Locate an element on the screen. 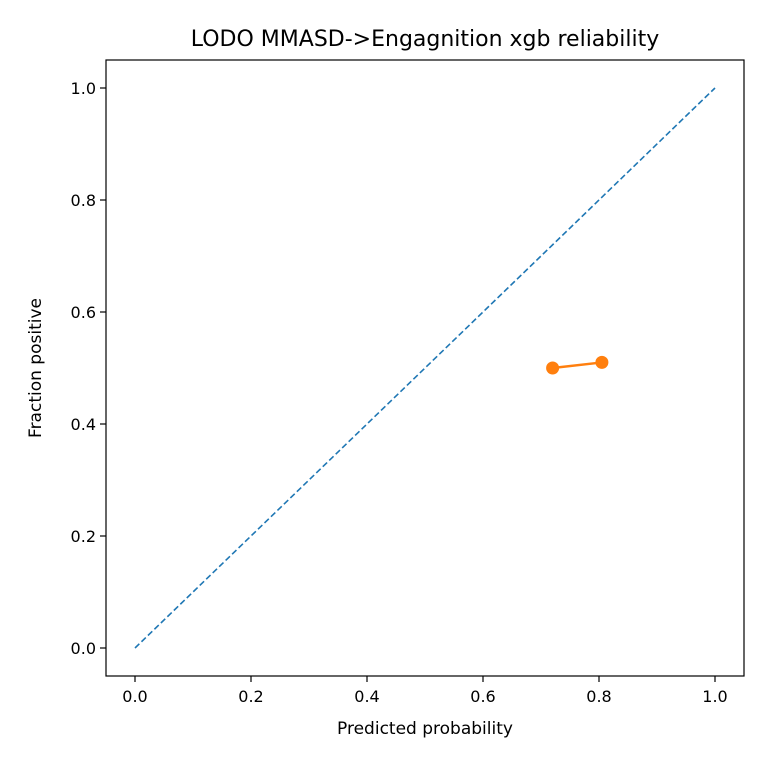 Image resolution: width=768 pixels, height=768 pixels. x-tick-label-2: 0.4 is located at coordinates (366, 696).